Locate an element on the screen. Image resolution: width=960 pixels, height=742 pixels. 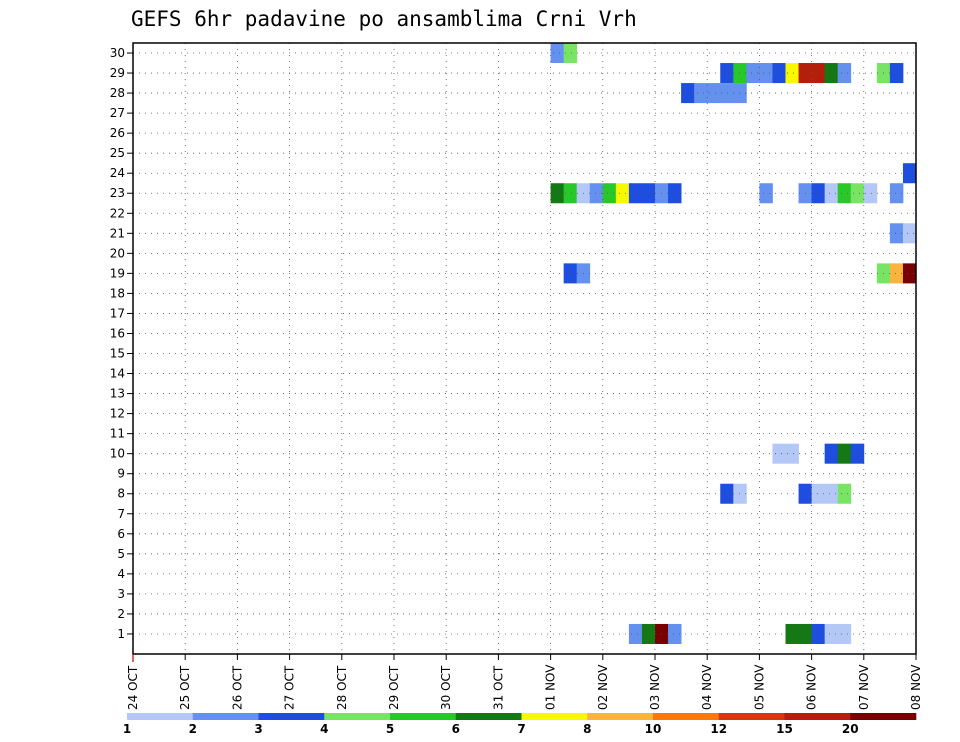
x-tick-label: 24 OCT is located at coordinates (133, 687).